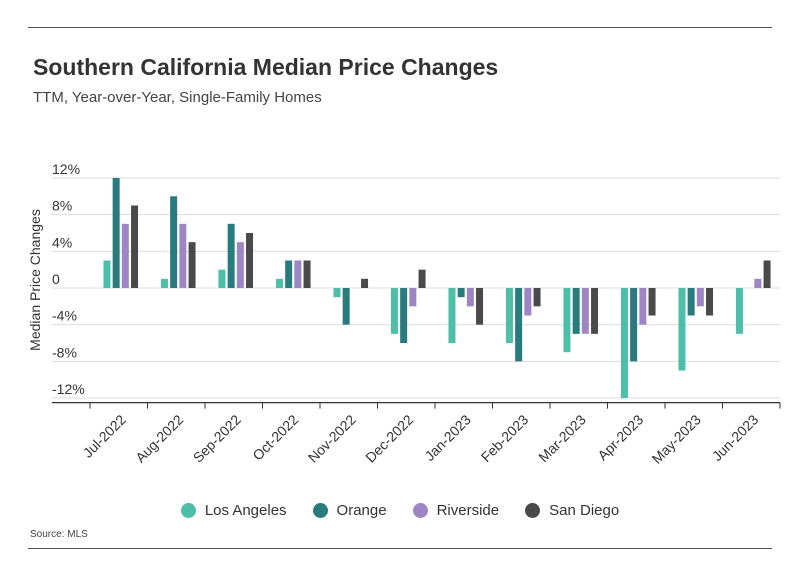 The width and height of the screenshot is (800, 575). I want to click on legend-label: Los Angeles, so click(245, 510).